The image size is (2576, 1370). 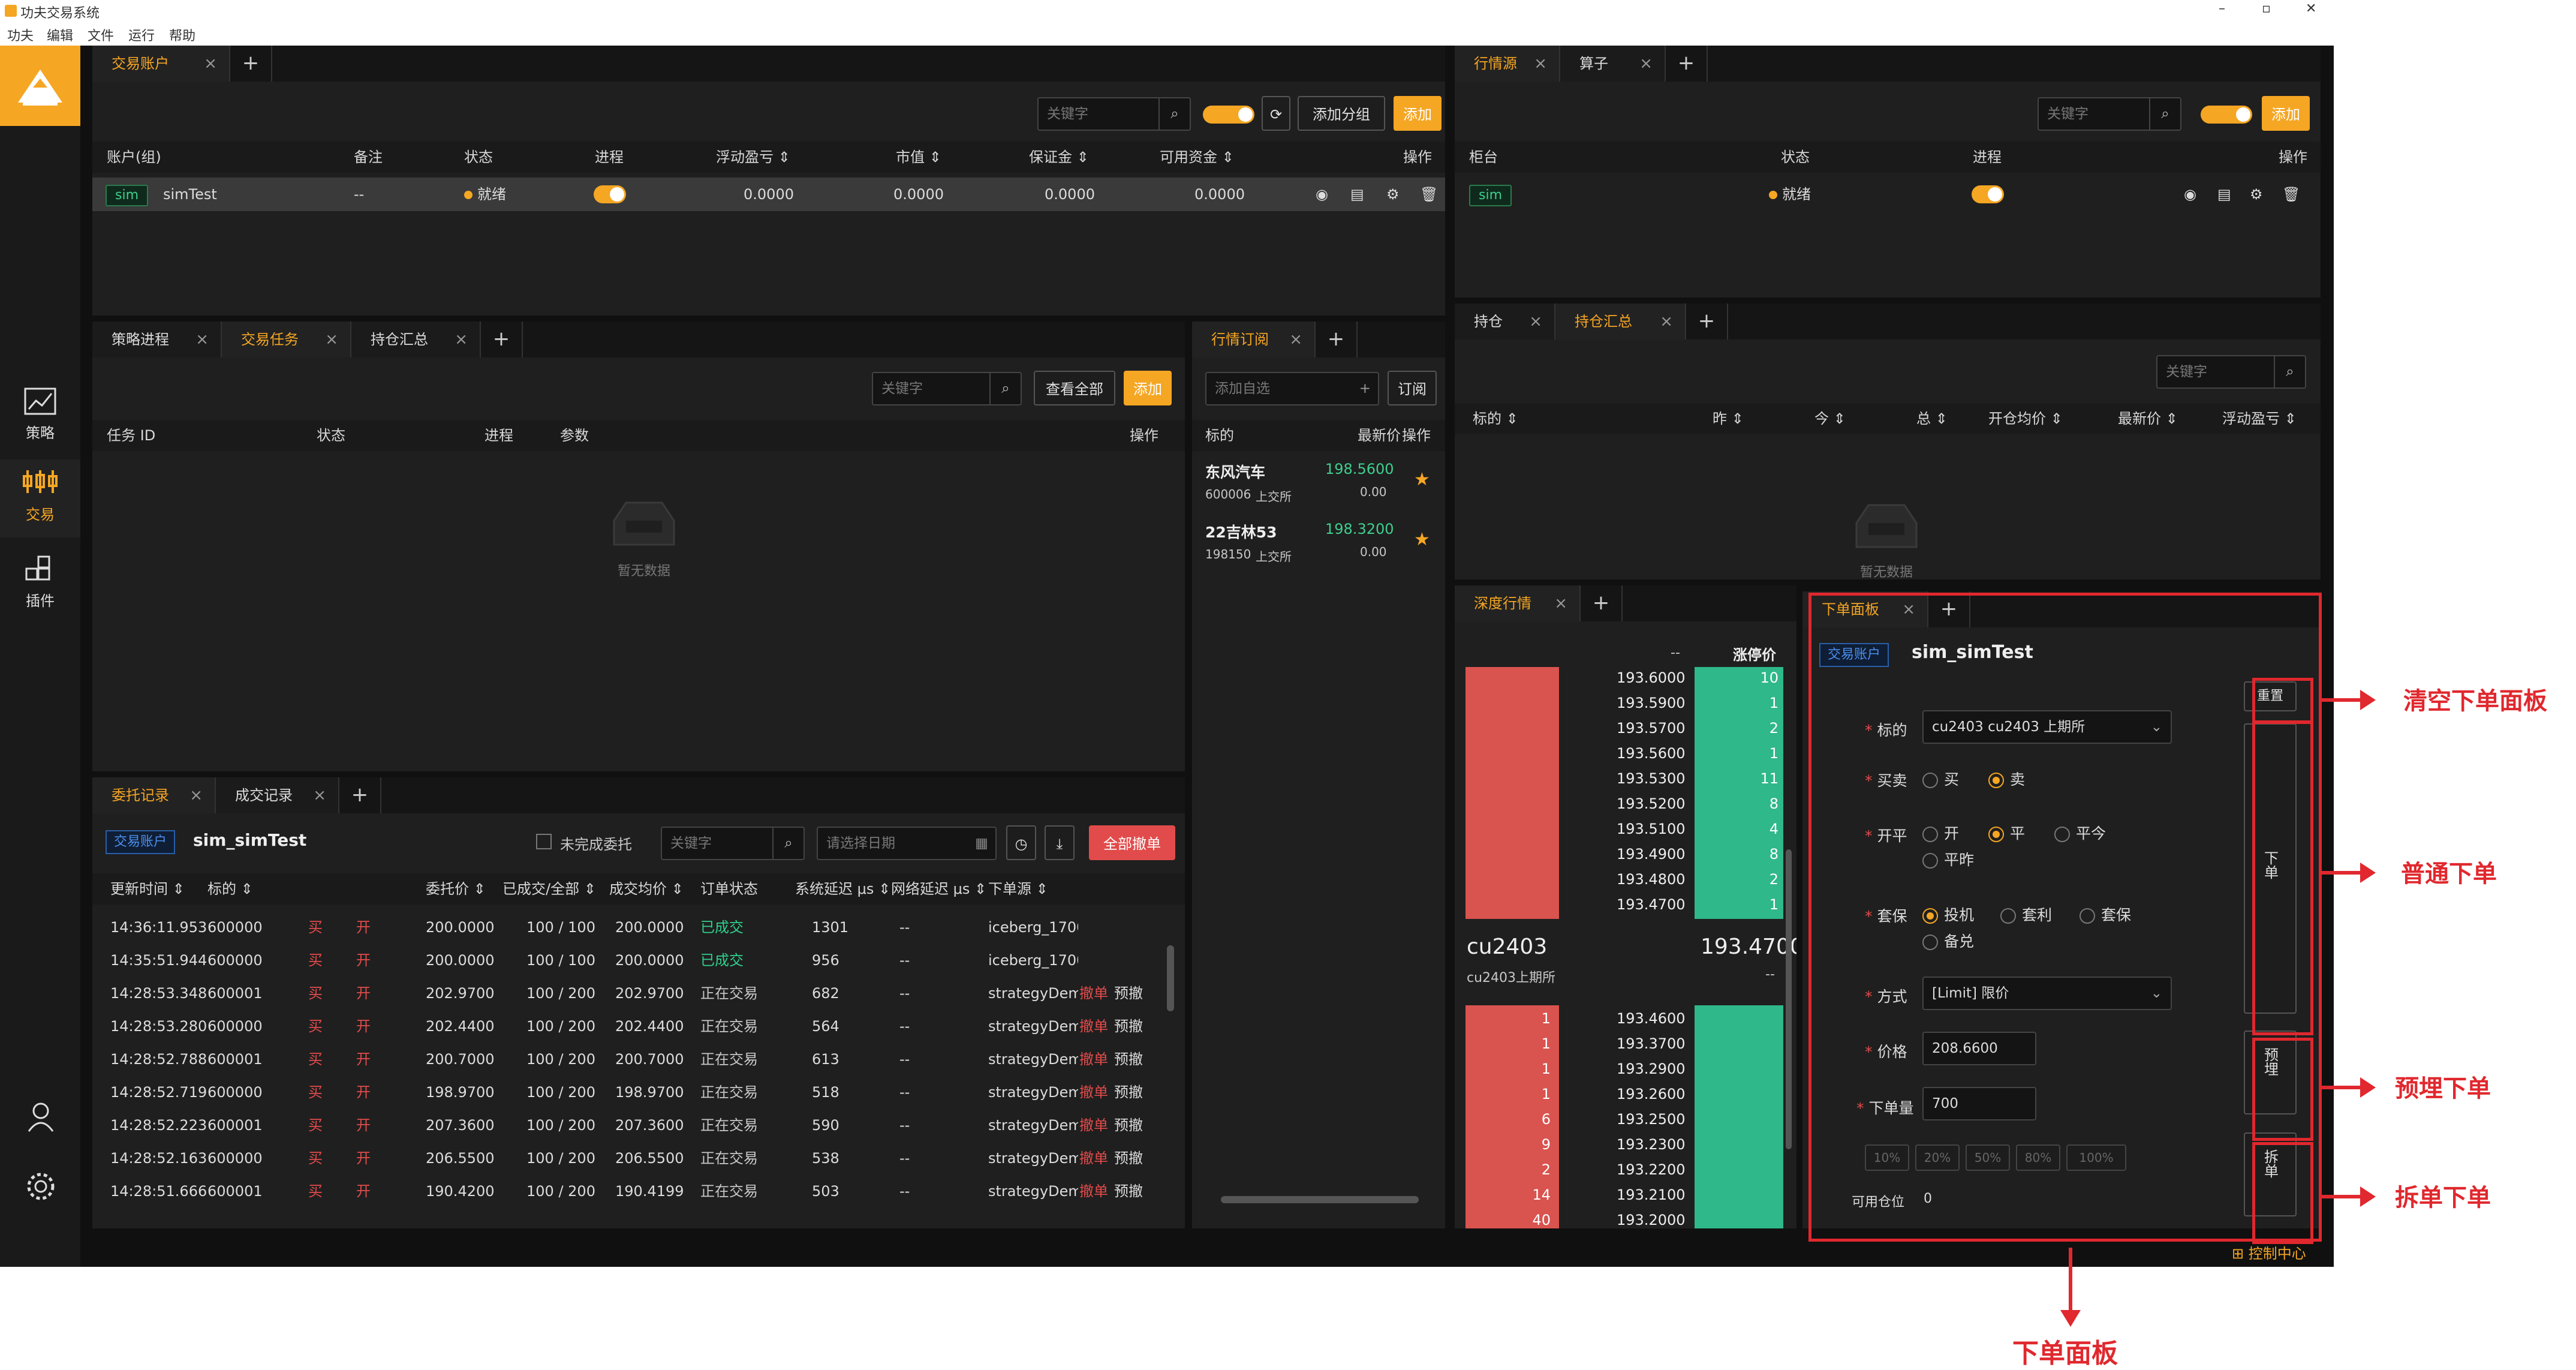 I want to click on ask-price: 193.5700, so click(x=1652, y=729).